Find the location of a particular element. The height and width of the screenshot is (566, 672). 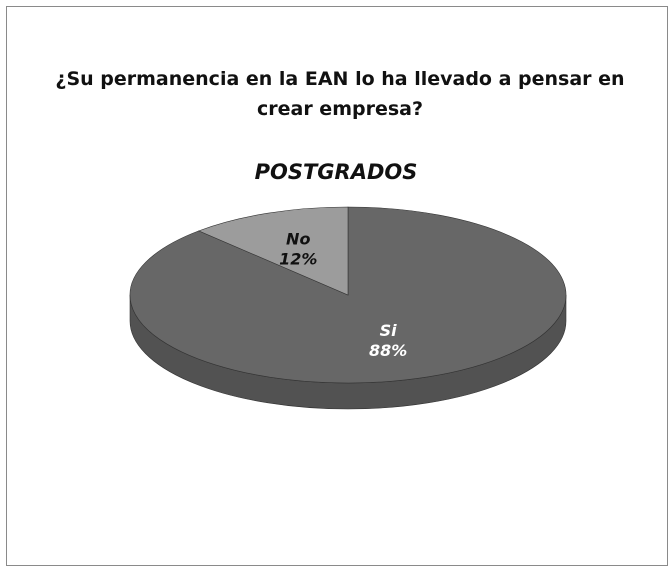

slice-label: Si 88% is located at coordinates (388, 340).